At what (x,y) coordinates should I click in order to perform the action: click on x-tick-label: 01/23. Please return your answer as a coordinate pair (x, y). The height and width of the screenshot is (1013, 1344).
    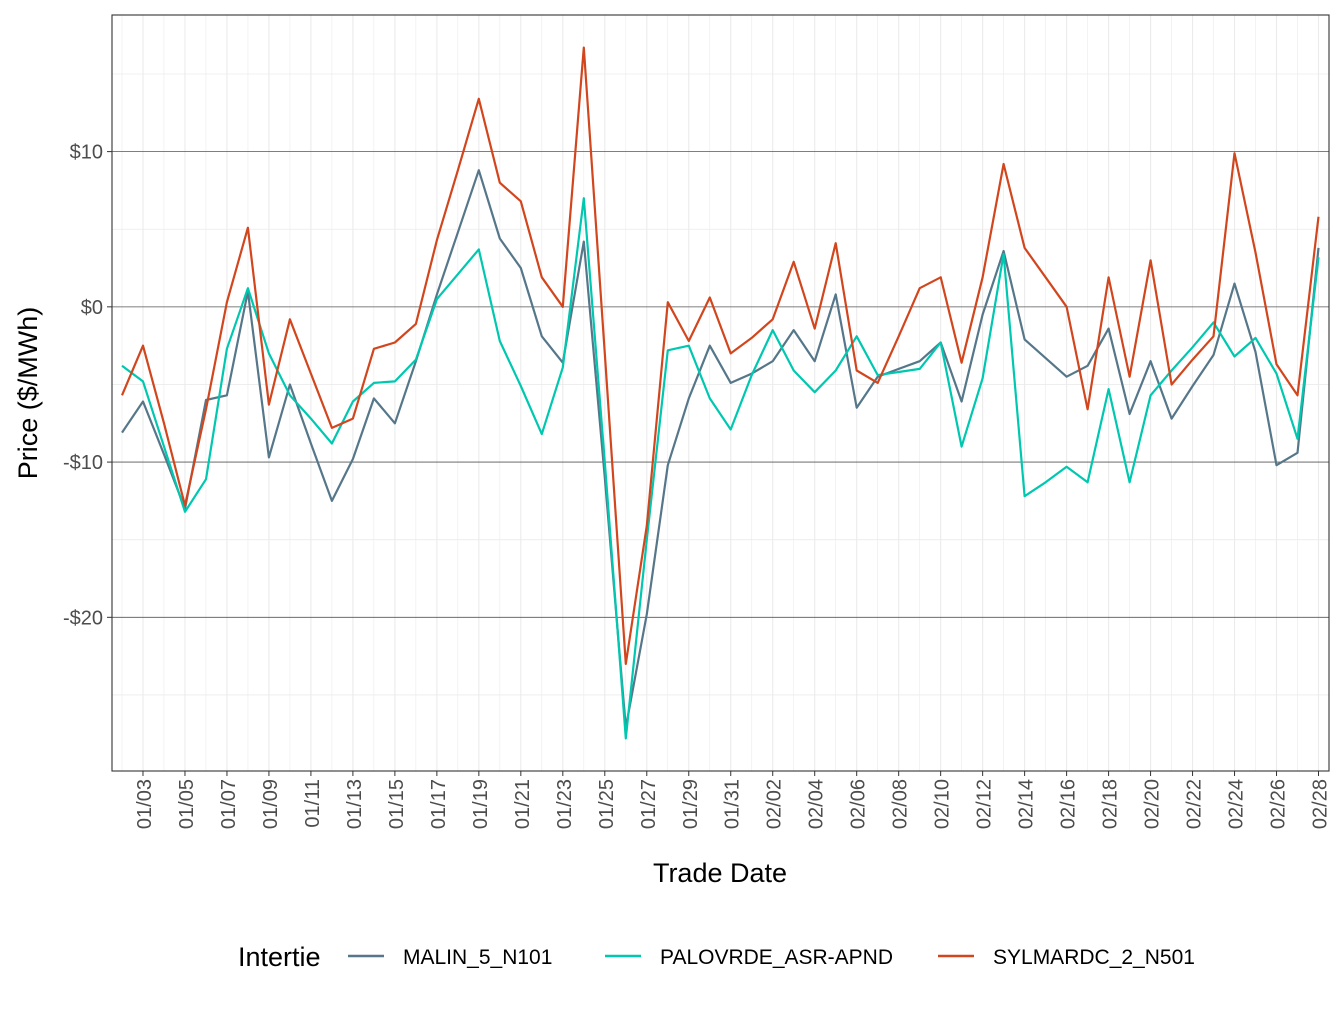
    Looking at the image, I should click on (565, 804).